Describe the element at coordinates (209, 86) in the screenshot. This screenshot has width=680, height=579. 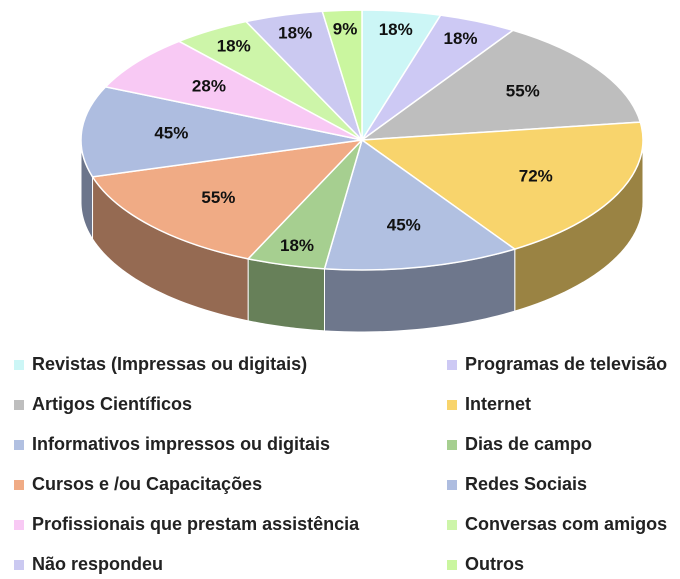
I see `data-label: 28%` at that location.